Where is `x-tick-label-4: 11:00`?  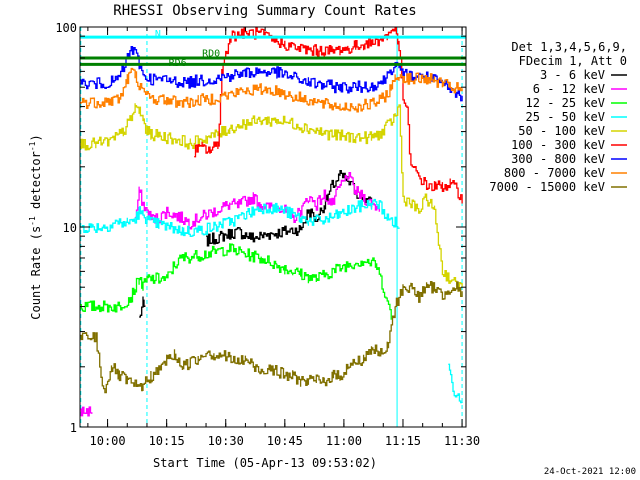 x-tick-label-4: 11:00 is located at coordinates (344, 441).